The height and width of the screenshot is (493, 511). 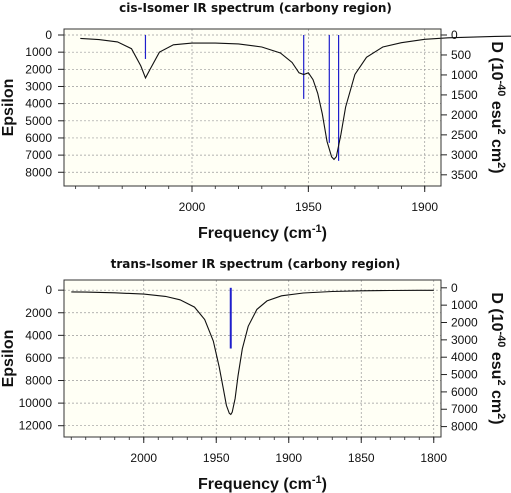 I want to click on y2-tick-label: 5000, so click(x=464, y=375).